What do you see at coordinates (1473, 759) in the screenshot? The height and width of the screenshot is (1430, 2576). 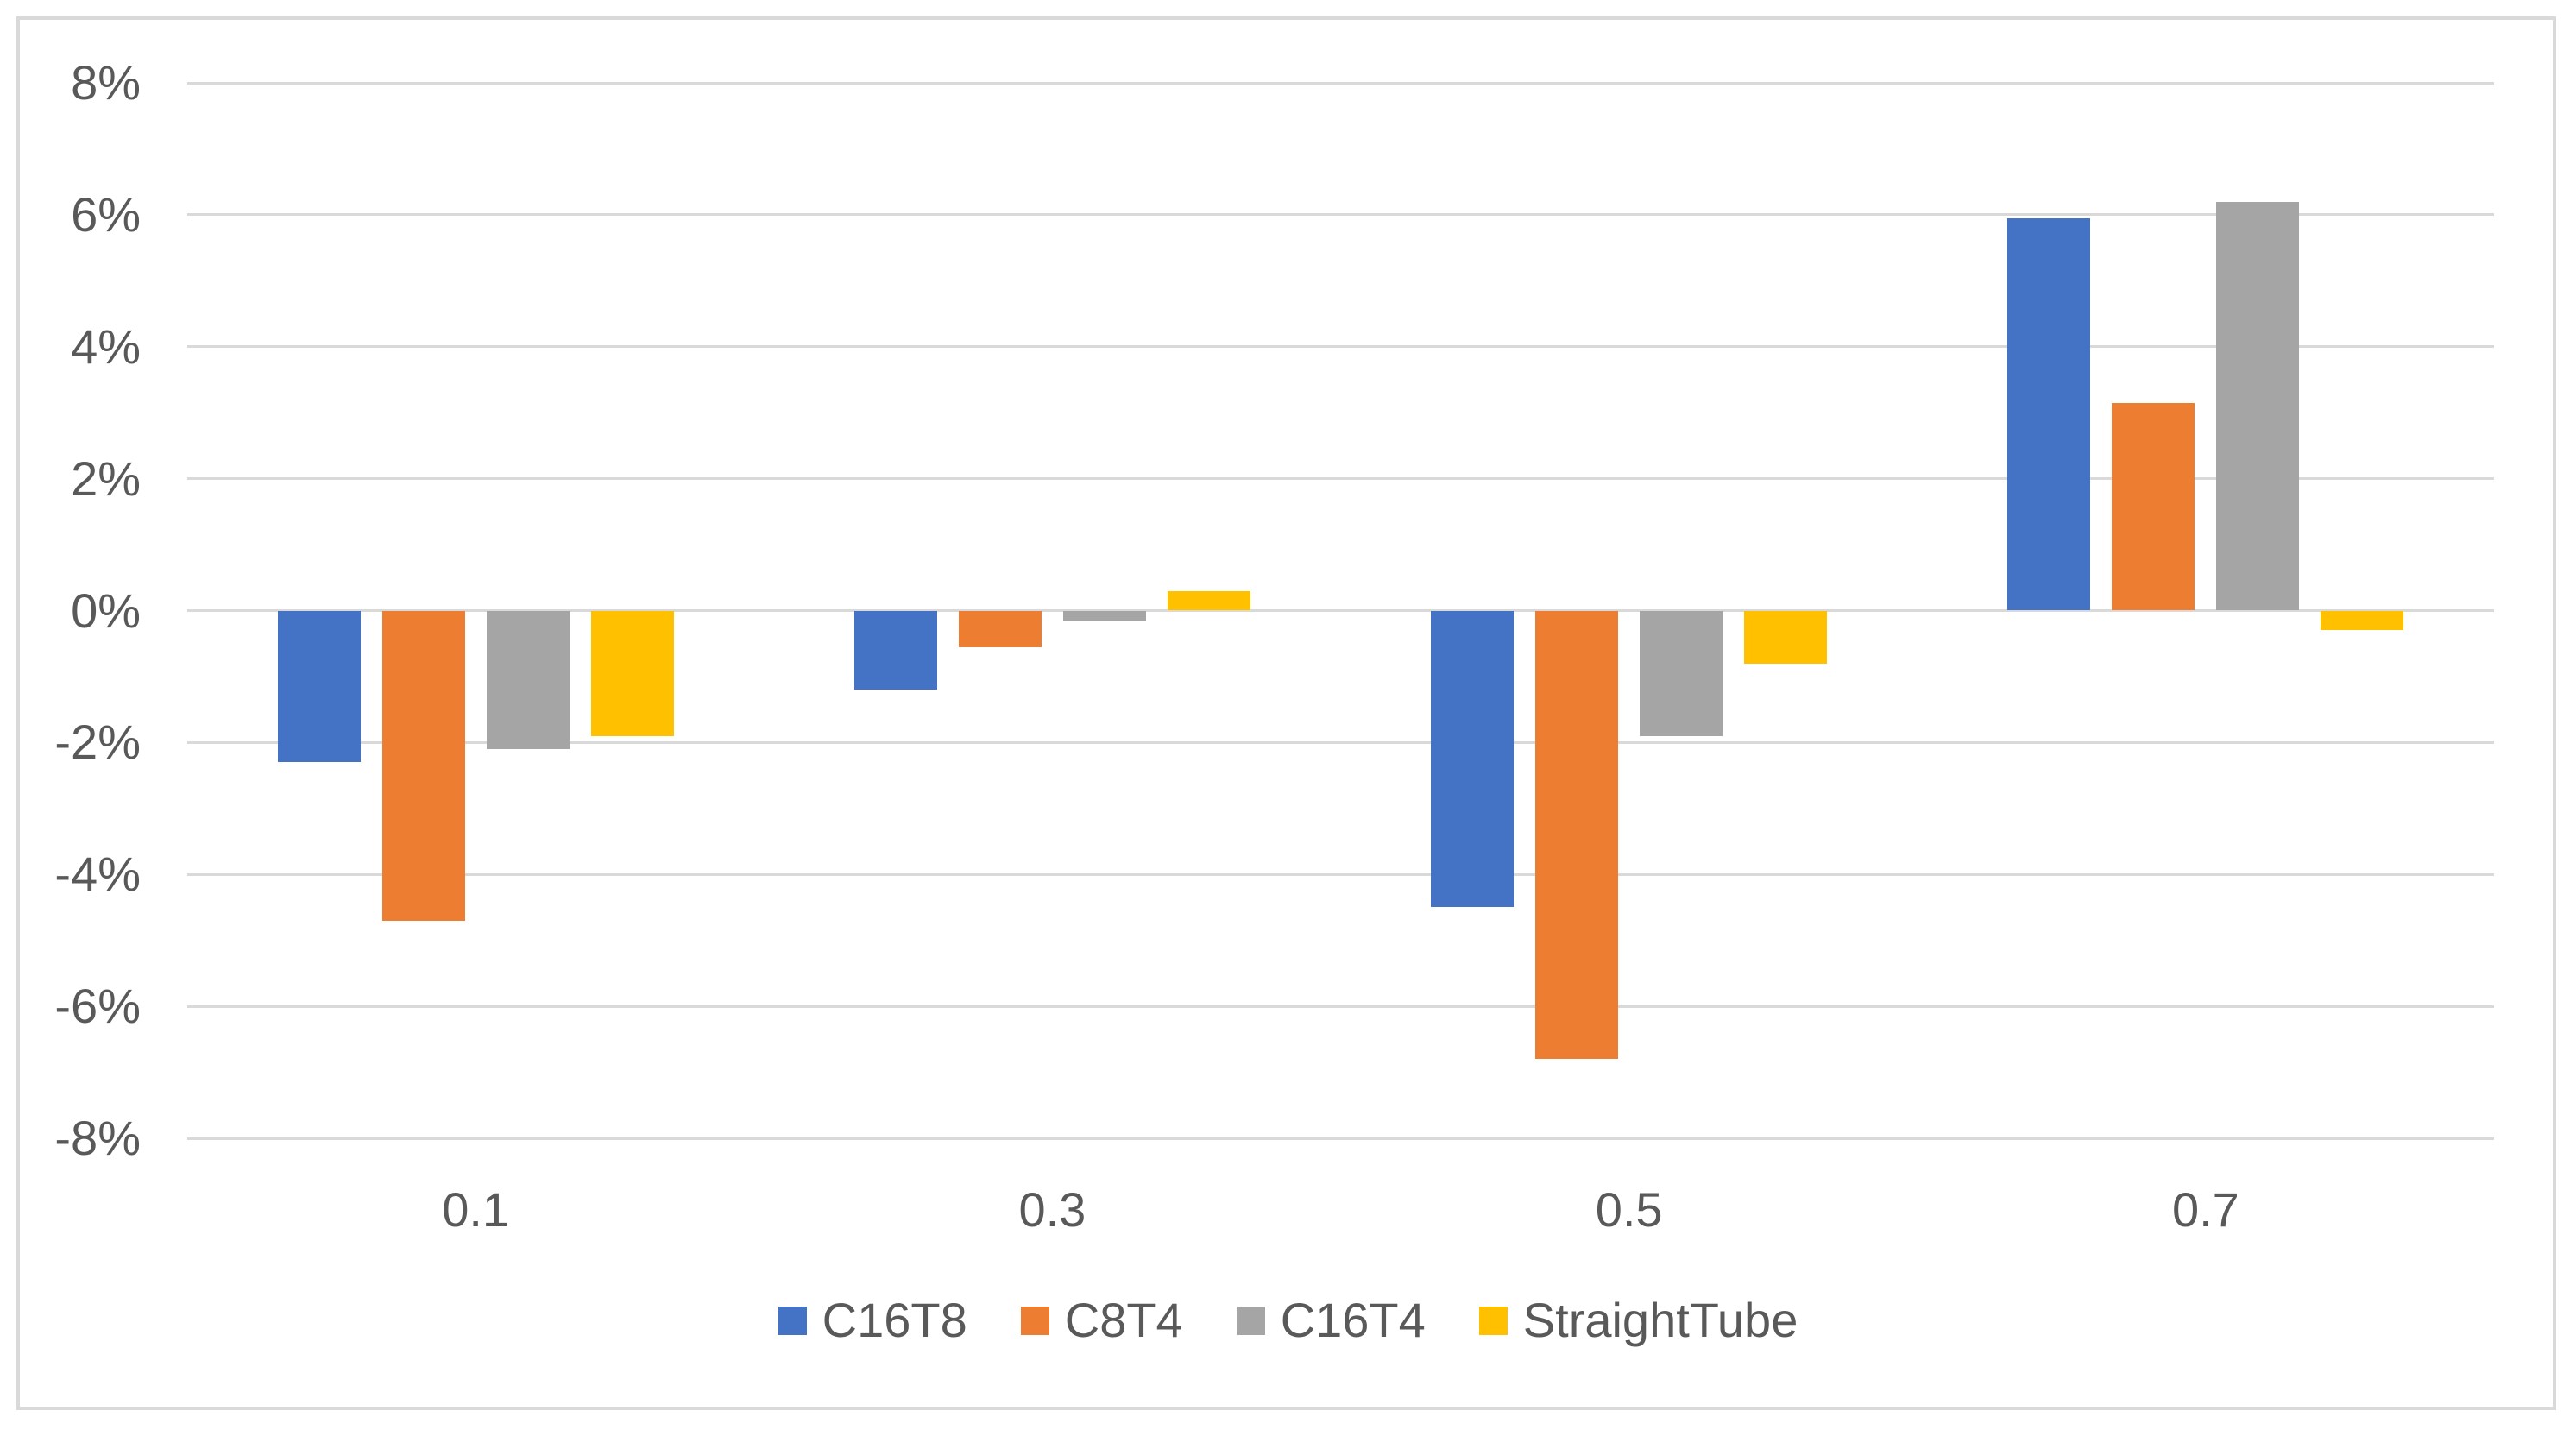 I see `bar-C16T8-0.5` at bounding box center [1473, 759].